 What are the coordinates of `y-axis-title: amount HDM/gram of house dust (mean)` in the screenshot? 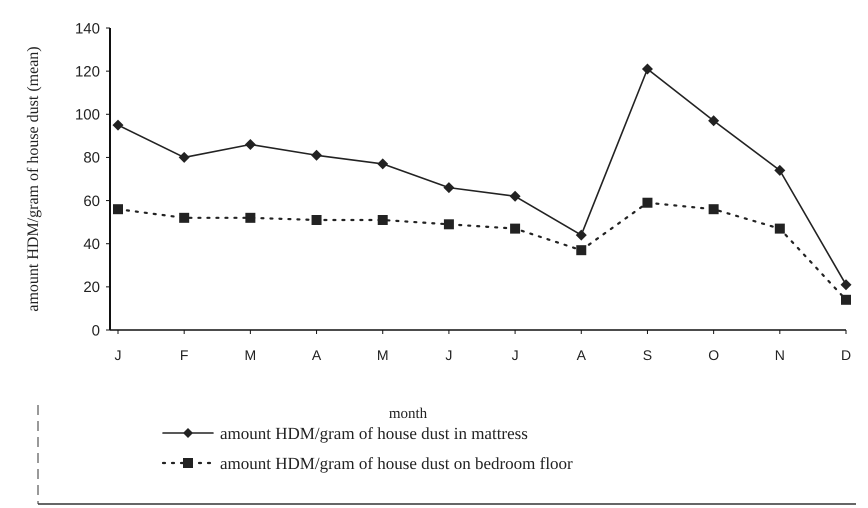 It's located at (33, 179).